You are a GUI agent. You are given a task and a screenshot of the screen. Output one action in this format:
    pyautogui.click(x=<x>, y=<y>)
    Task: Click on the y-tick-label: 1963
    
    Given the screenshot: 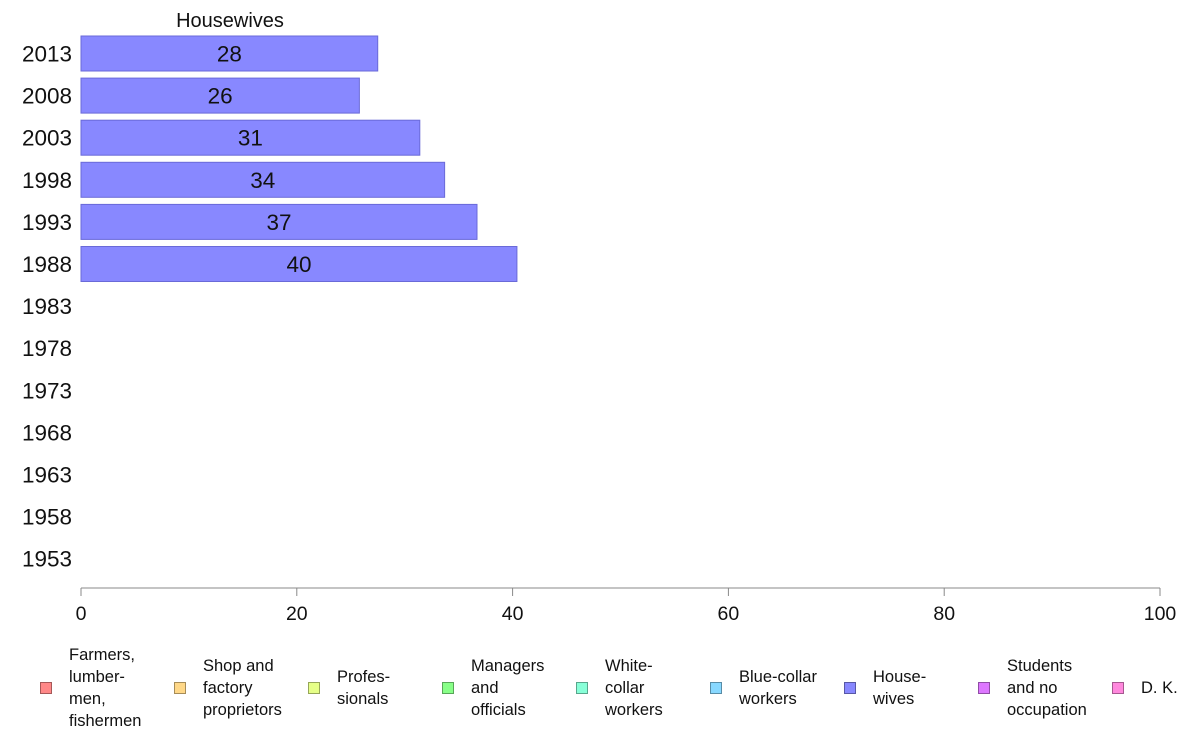 What is the action you would take?
    pyautogui.click(x=47, y=475)
    